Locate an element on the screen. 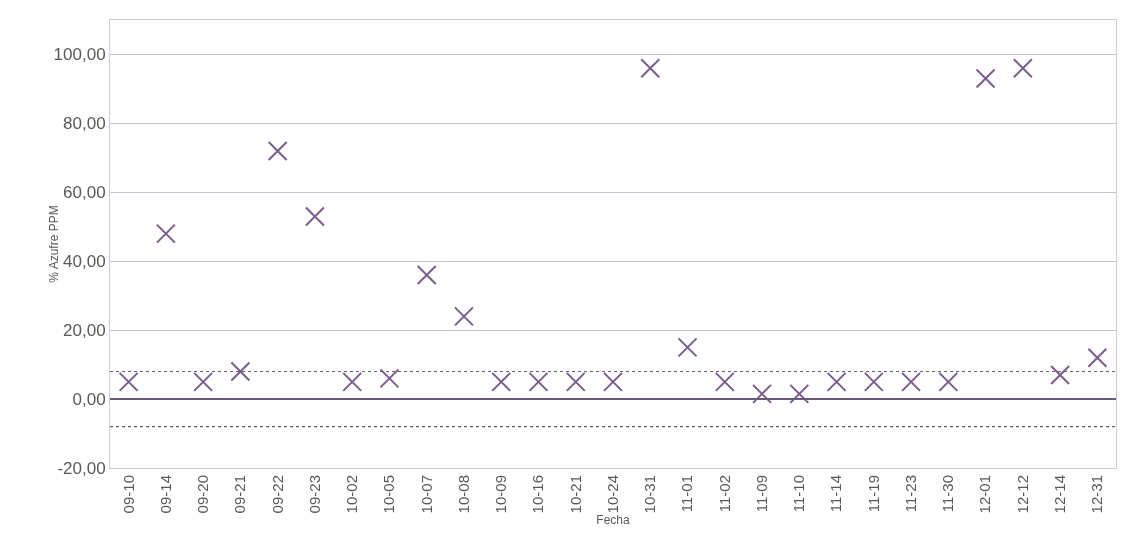 The width and height of the screenshot is (1136, 538). x-tick-label: 09-14 is located at coordinates (165, 494).